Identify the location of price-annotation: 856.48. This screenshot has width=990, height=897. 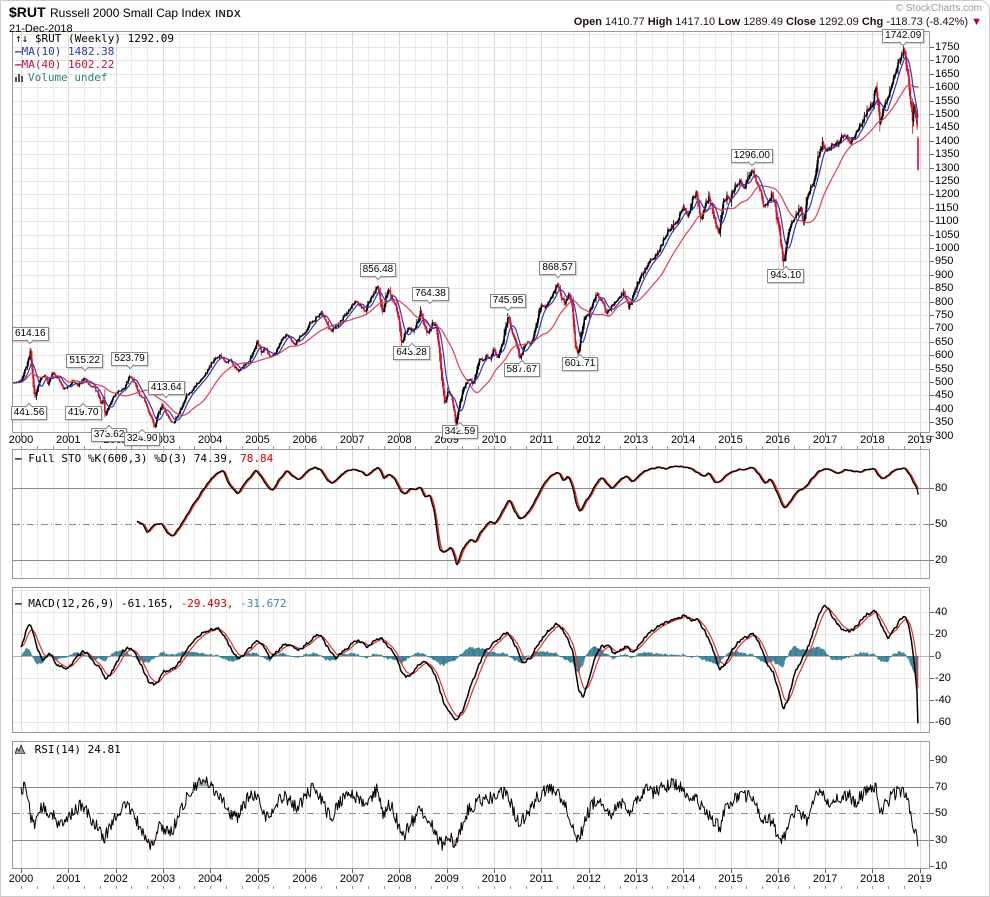
(378, 271).